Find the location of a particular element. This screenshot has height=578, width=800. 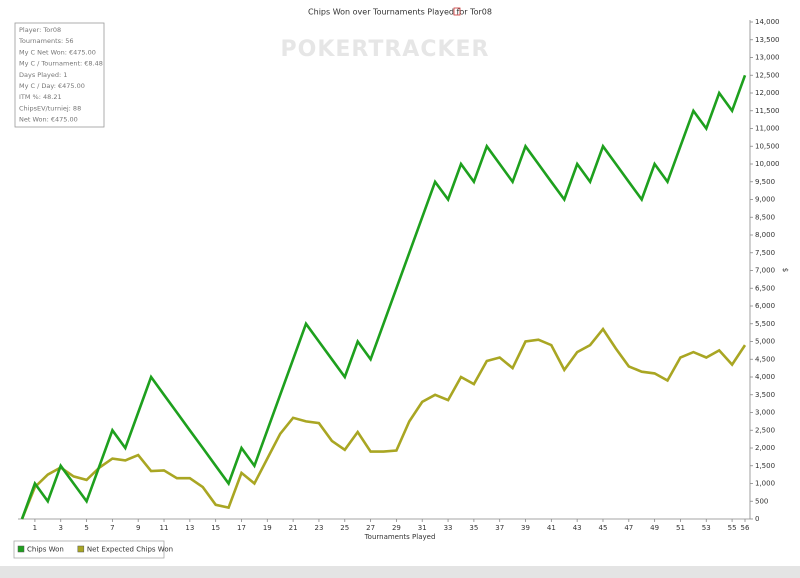

info-line: My C Net Won: €475.00 is located at coordinates (57, 52).